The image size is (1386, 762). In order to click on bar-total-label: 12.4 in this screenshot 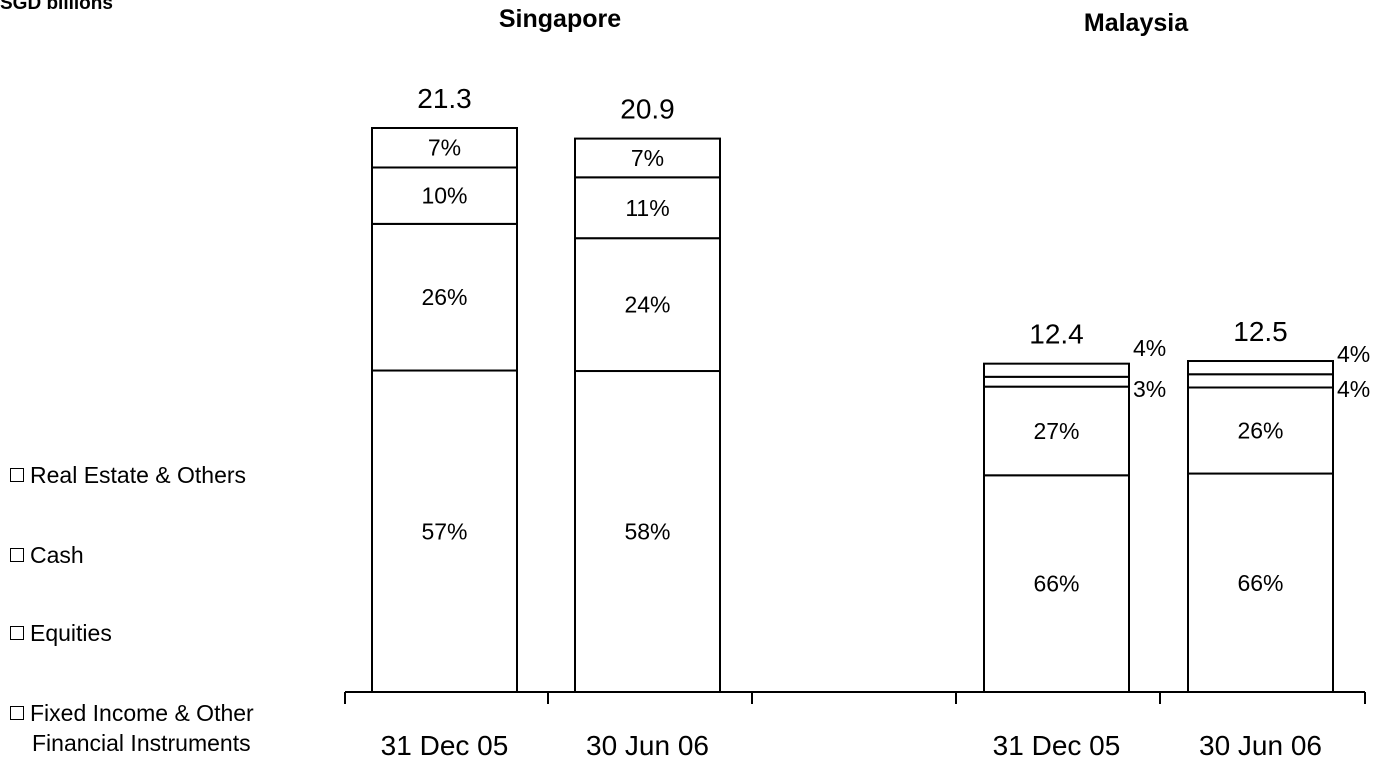, I will do `click(1056, 334)`.